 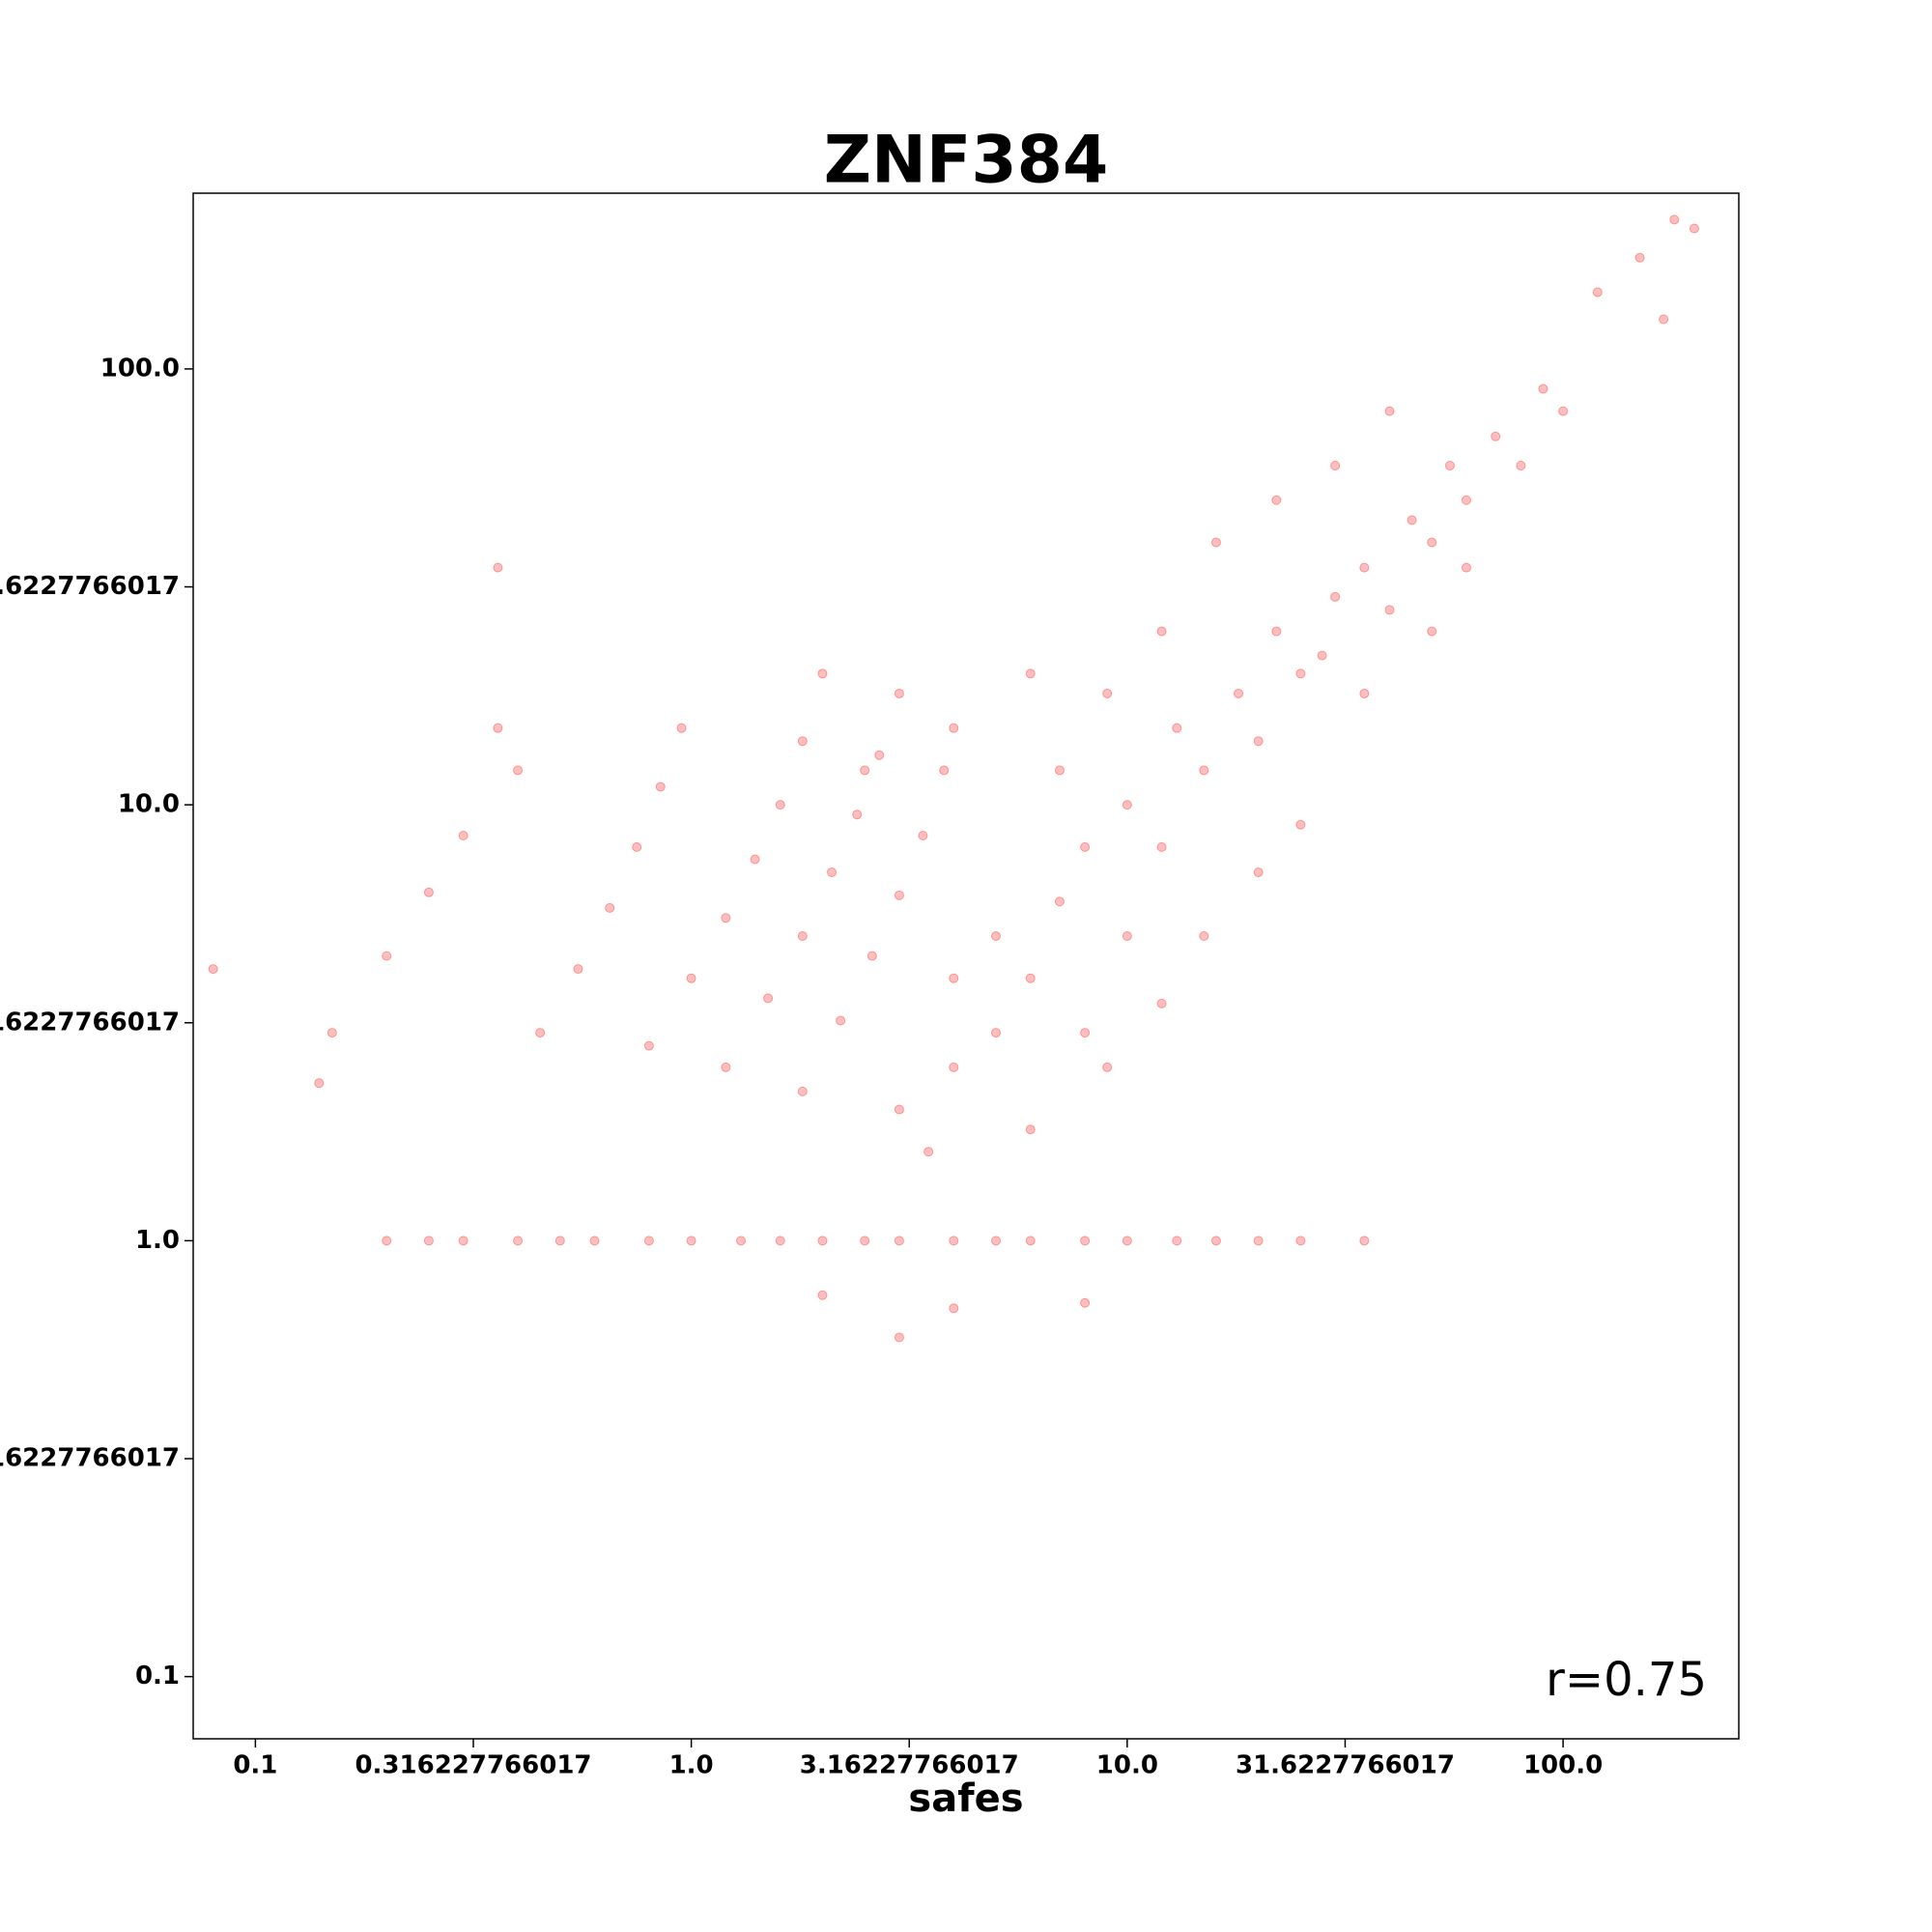 I want to click on x-tick-label: 3.16227766017, so click(x=909, y=1765).